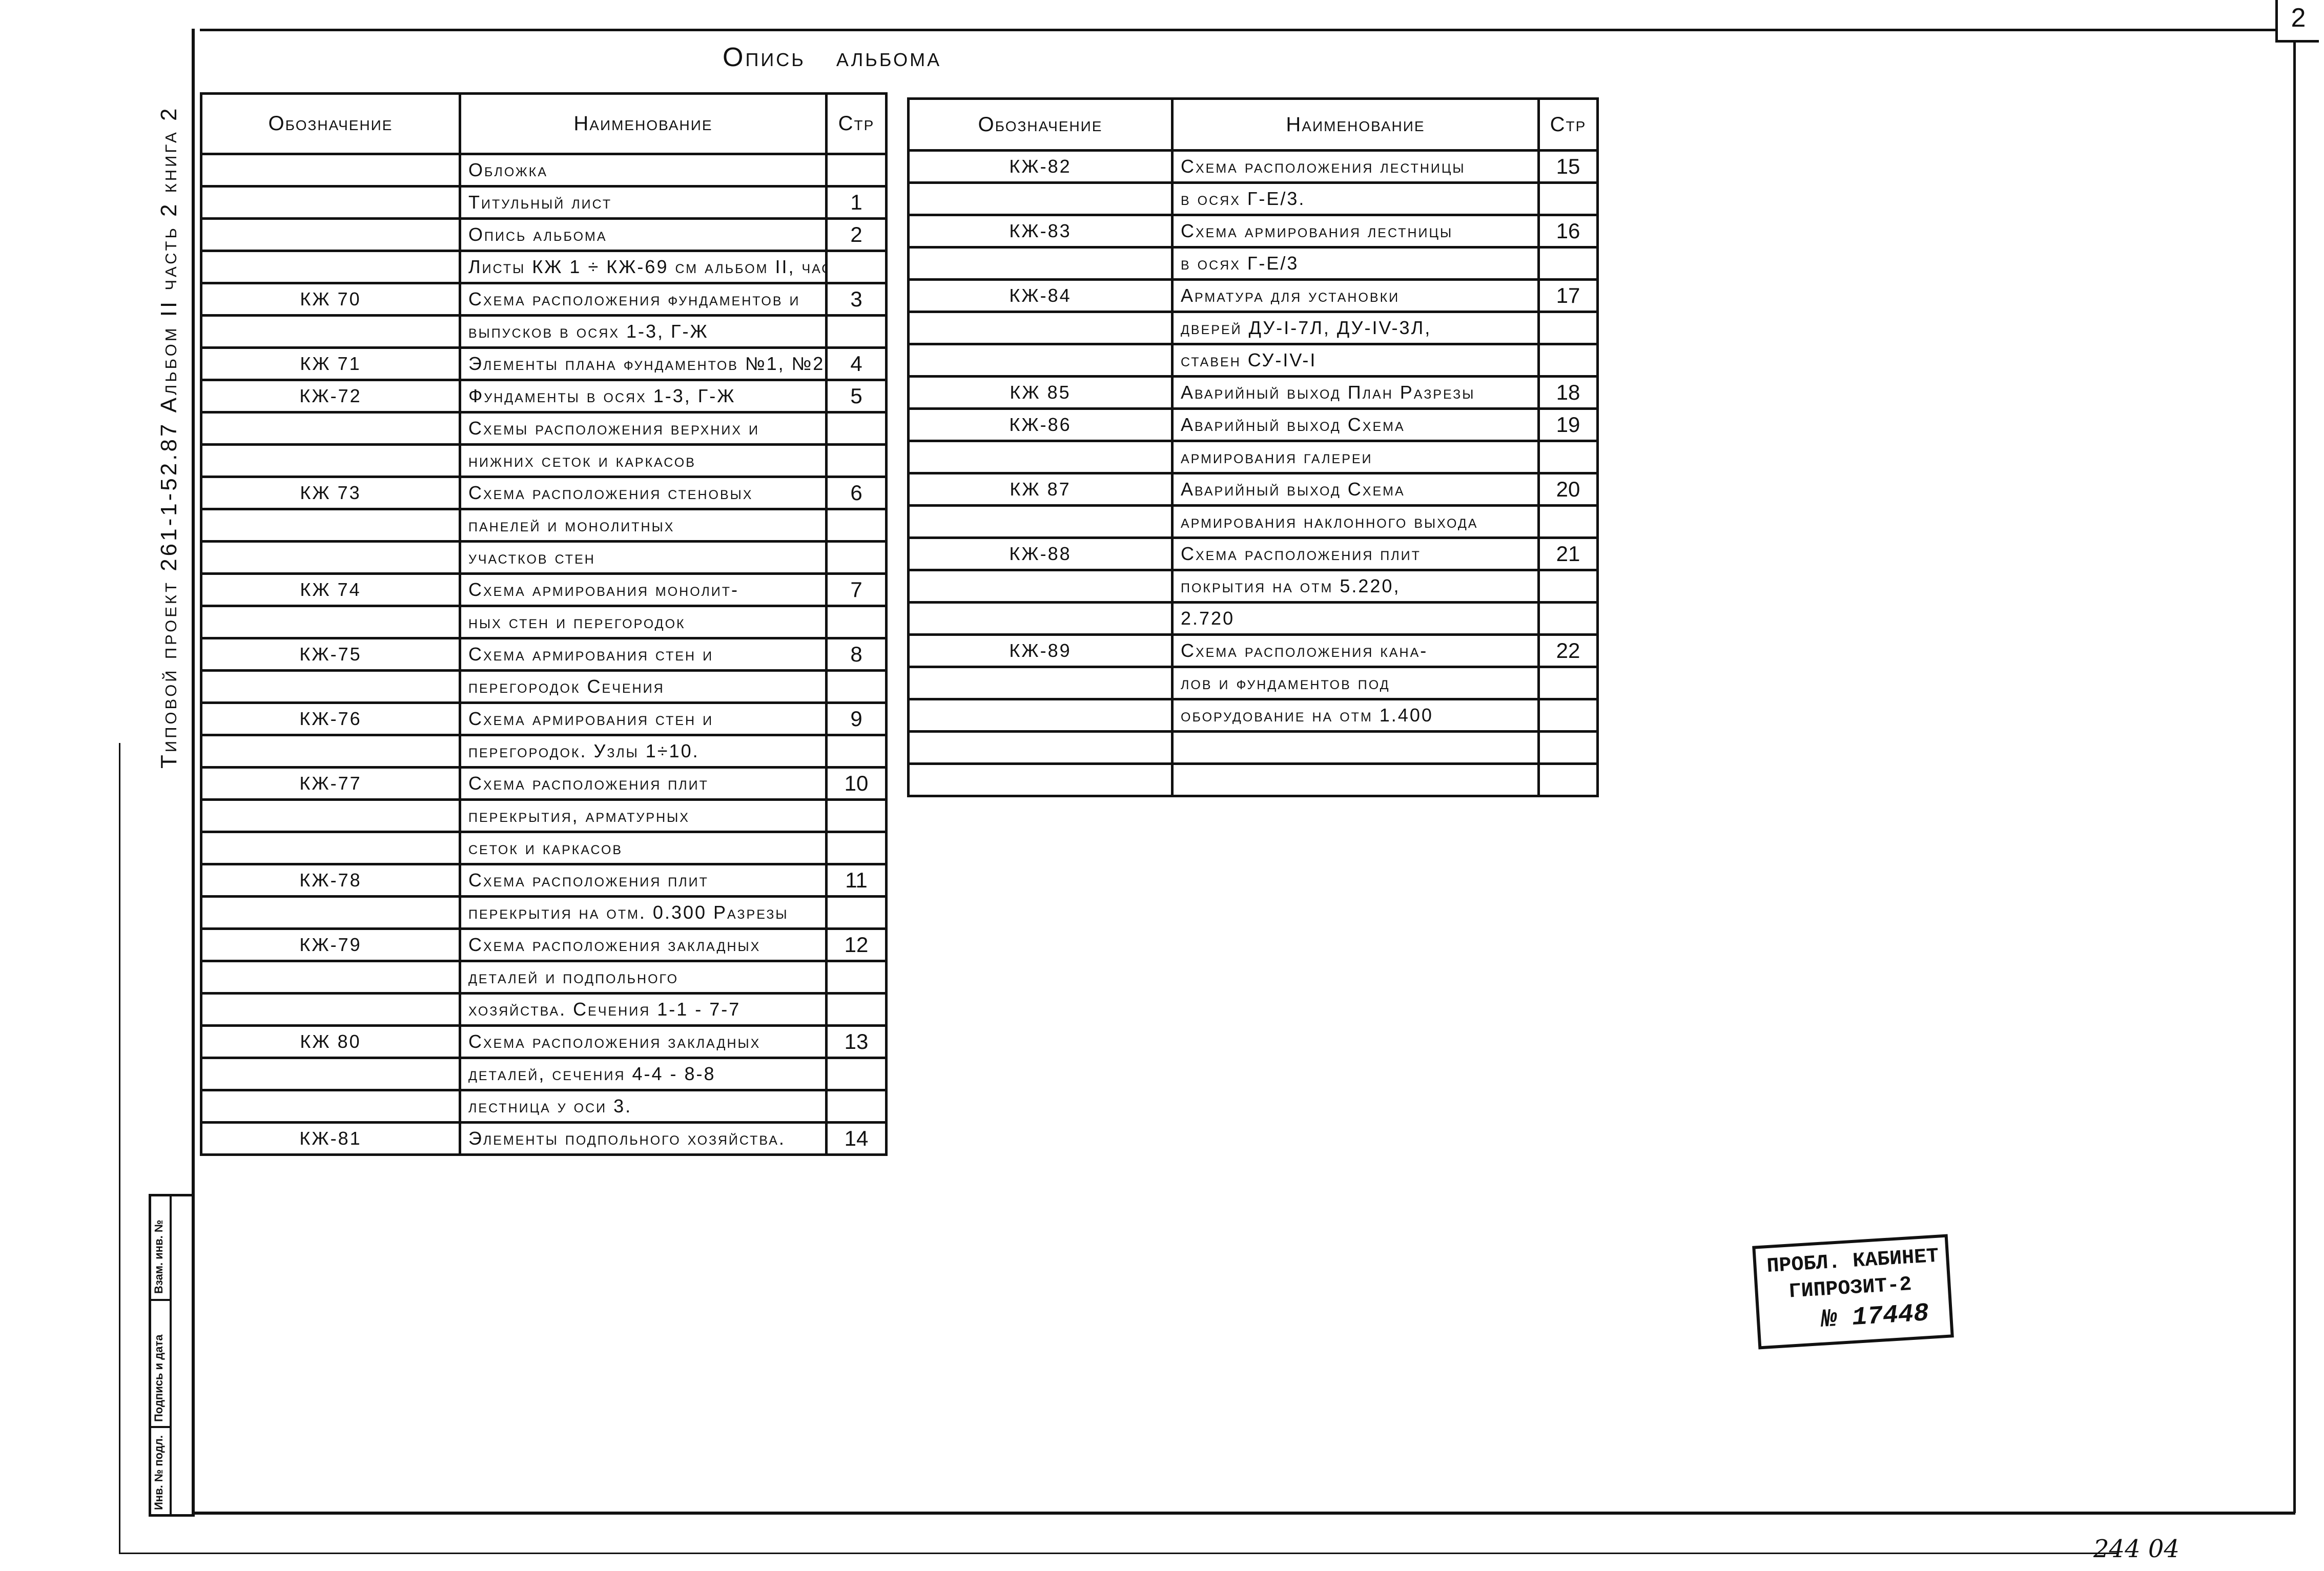 The width and height of the screenshot is (2324, 1571). What do you see at coordinates (643, 913) in the screenshot?
I see `cell-name: перекрытия на отм. 0.300 Разрезы` at bounding box center [643, 913].